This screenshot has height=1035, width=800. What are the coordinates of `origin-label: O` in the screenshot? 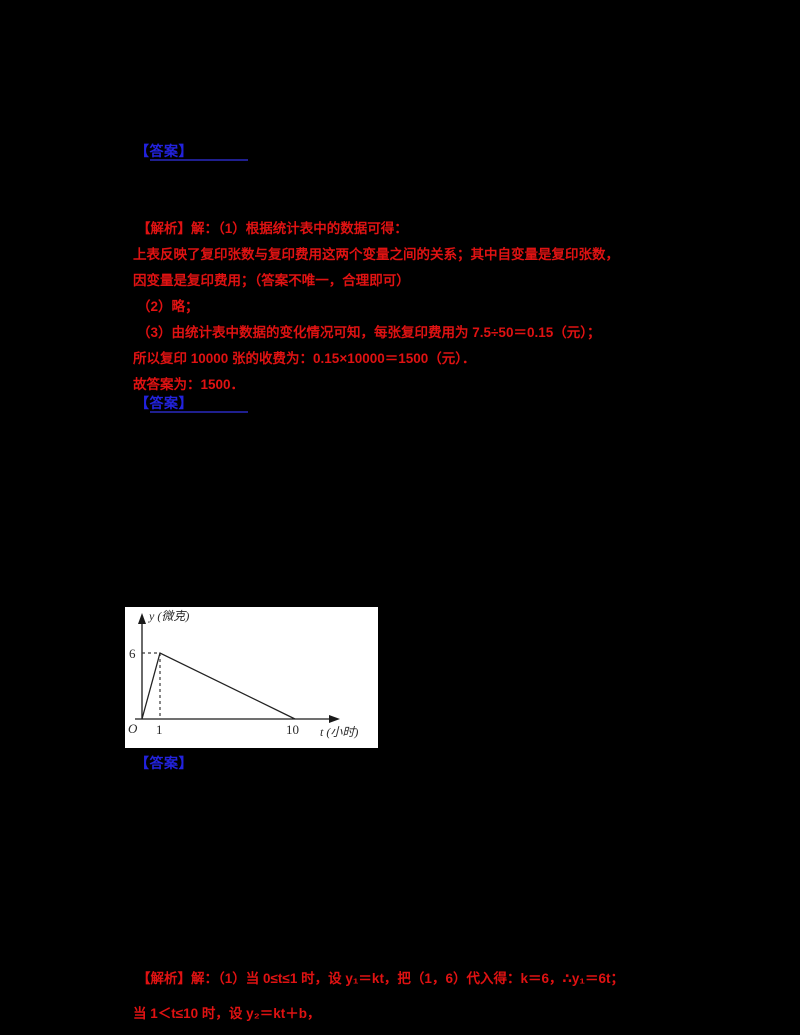 It's located at (133, 728).